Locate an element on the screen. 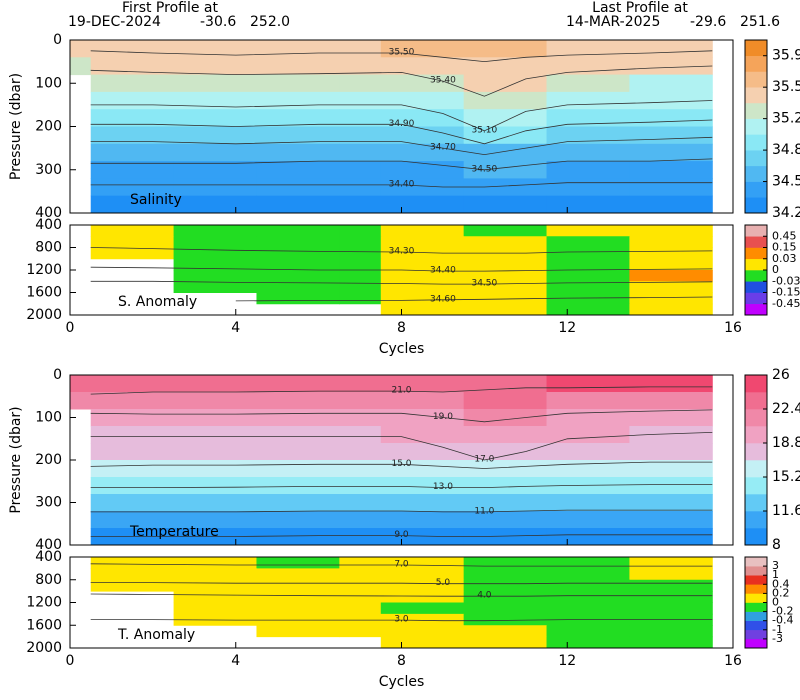 This screenshot has width=800, height=700. contour-label: 15.0 is located at coordinates (401, 464).